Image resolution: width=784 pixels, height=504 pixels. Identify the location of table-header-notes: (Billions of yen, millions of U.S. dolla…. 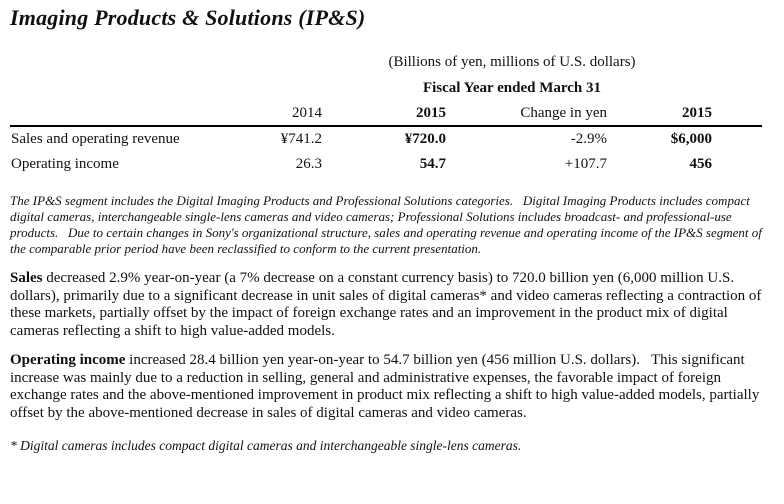
(512, 75).